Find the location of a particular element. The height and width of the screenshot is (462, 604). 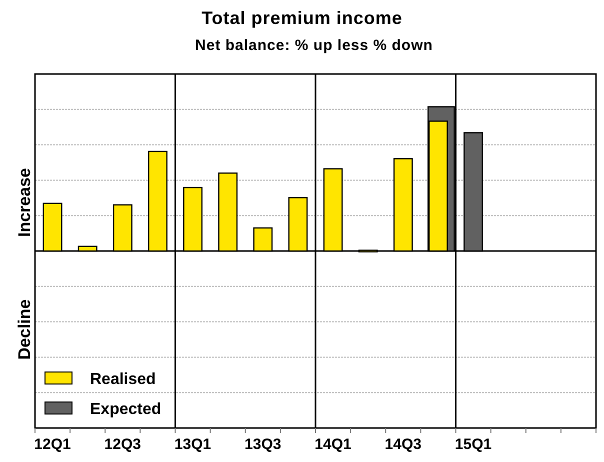

x-tick-label: 12Q3 is located at coordinates (123, 444).